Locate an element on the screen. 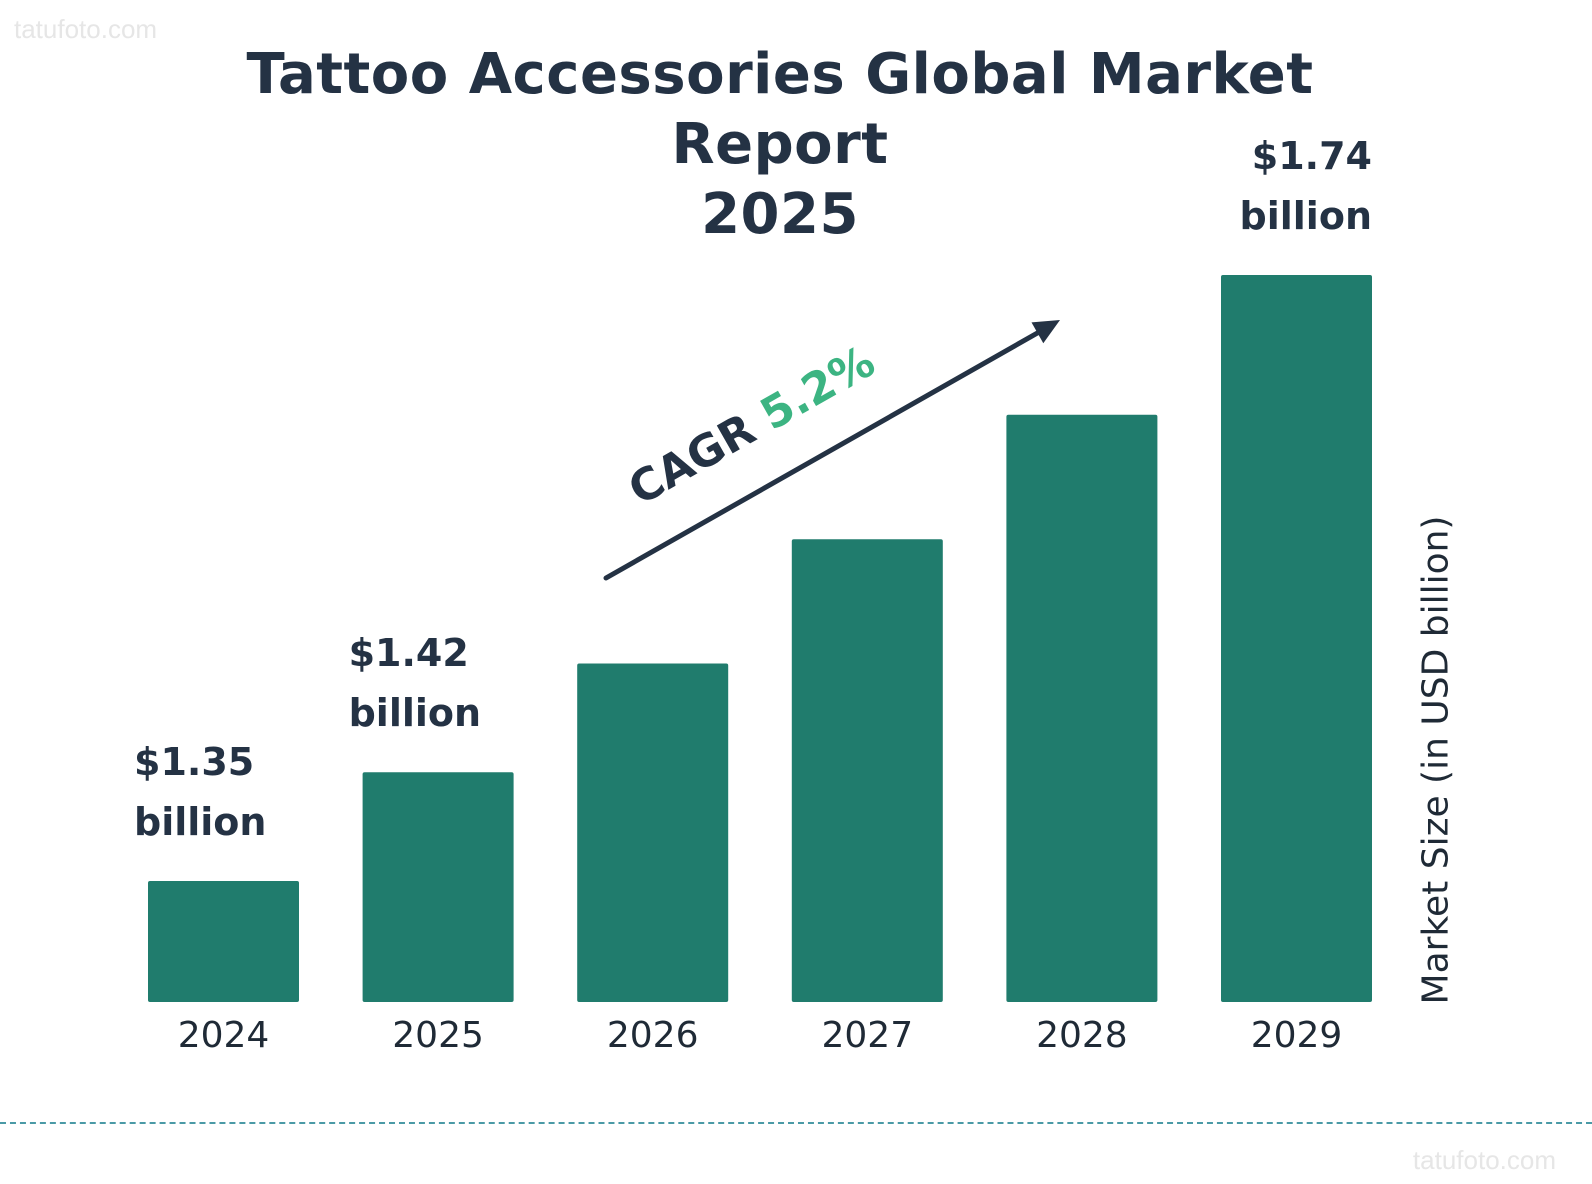 This screenshot has width=1592, height=1184. y-axis-label-wrap: Market Size (in USD billion) is located at coordinates (1436, 760).